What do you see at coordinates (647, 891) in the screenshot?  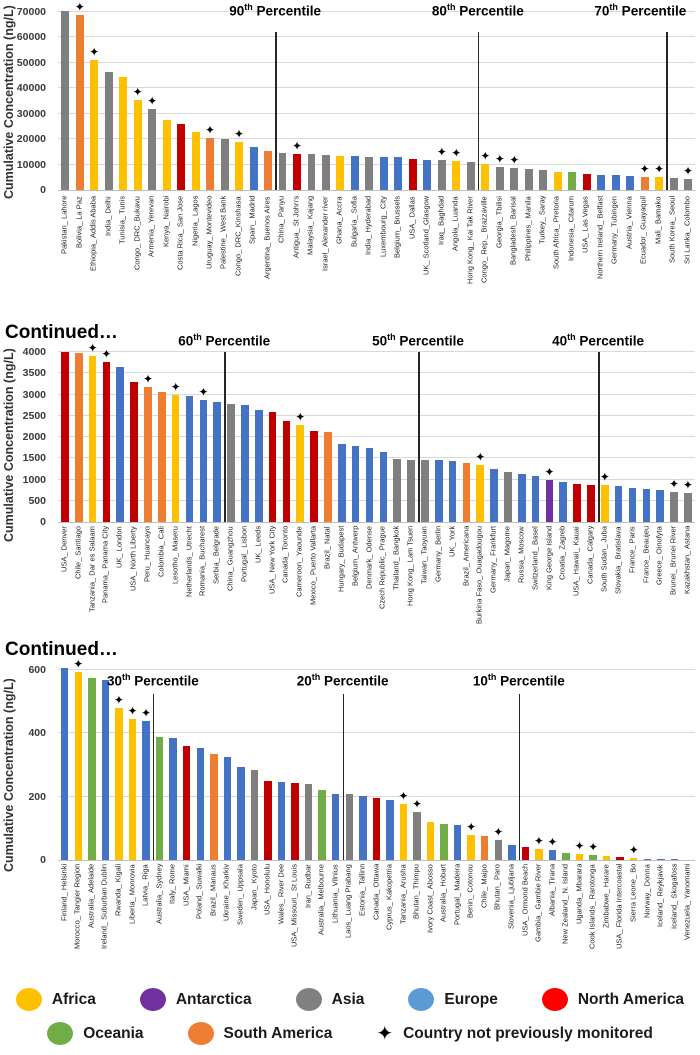 I see `x-axis-label: Norway_ Donna` at bounding box center [647, 891].